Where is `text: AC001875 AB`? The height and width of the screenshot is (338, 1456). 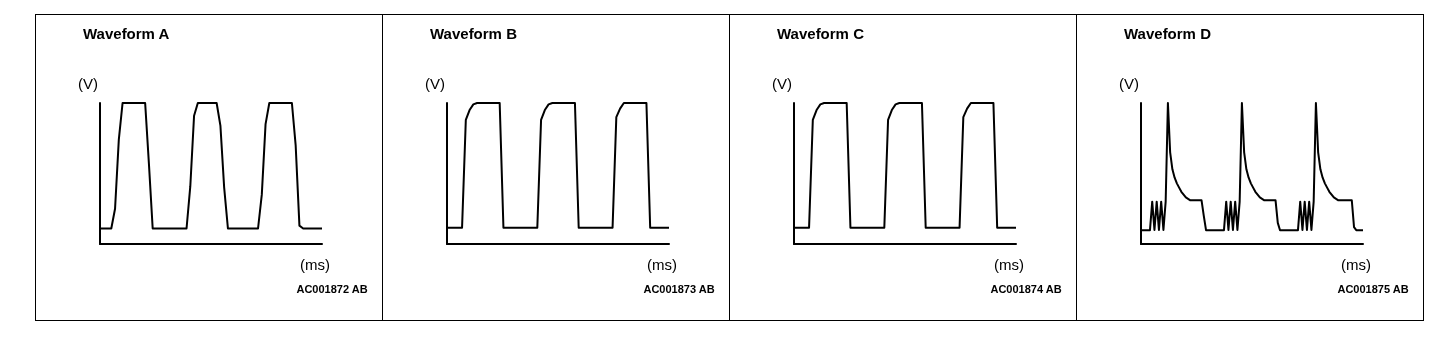 text: AC001875 AB is located at coordinates (1373, 288).